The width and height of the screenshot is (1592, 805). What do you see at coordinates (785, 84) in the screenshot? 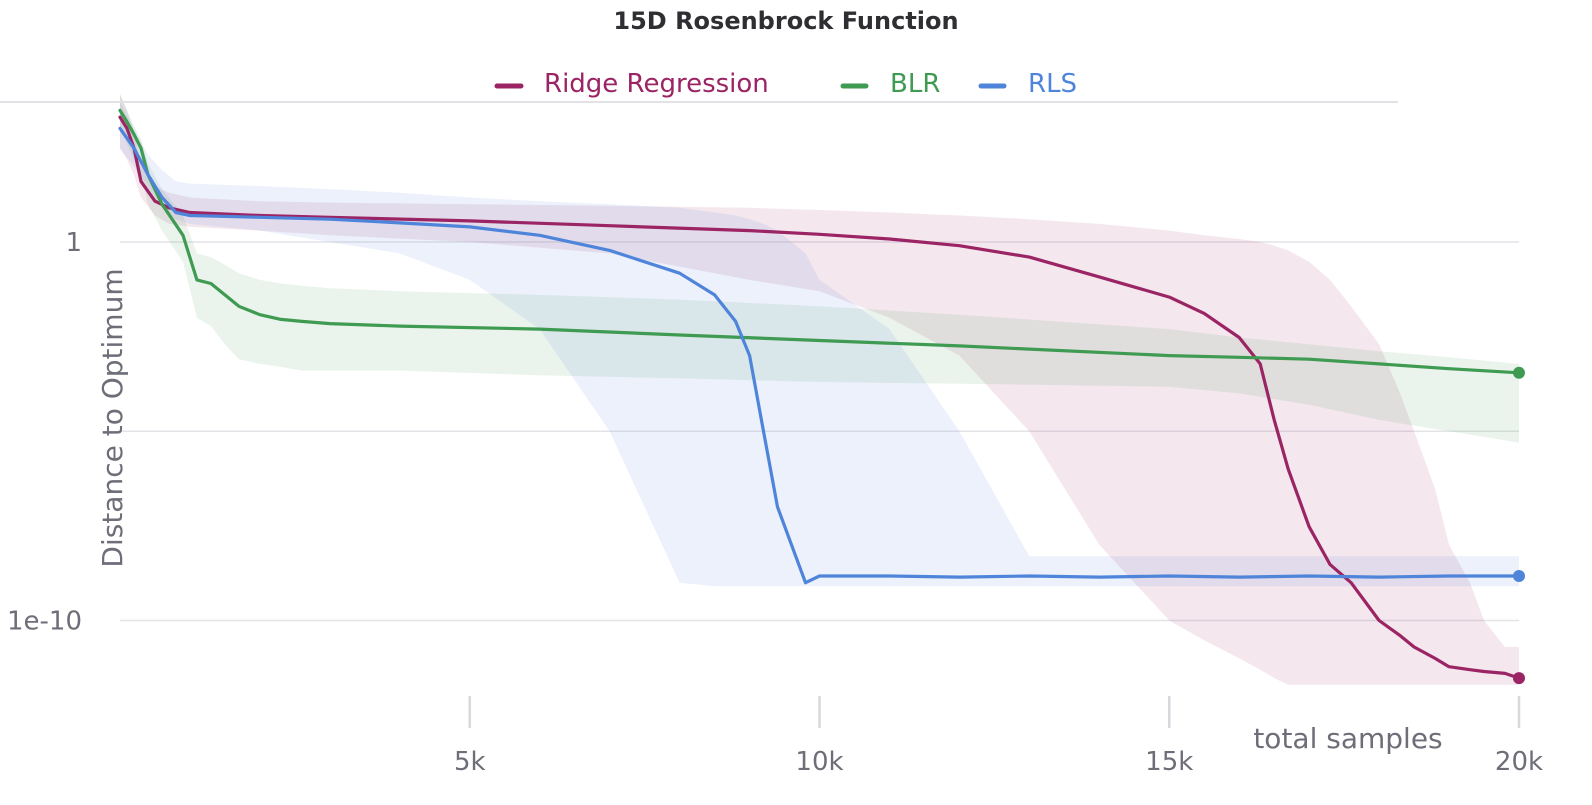
I see `legend: Ridge Regression BLR RLS` at bounding box center [785, 84].